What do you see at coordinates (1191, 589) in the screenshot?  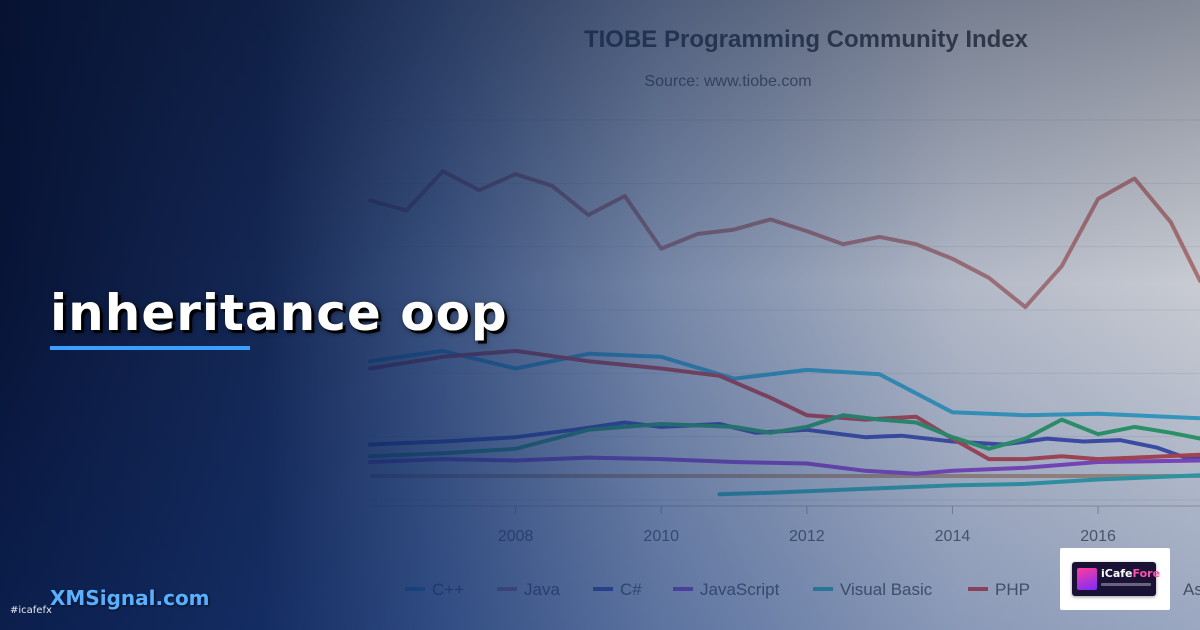 I see `legend-label: As` at bounding box center [1191, 589].